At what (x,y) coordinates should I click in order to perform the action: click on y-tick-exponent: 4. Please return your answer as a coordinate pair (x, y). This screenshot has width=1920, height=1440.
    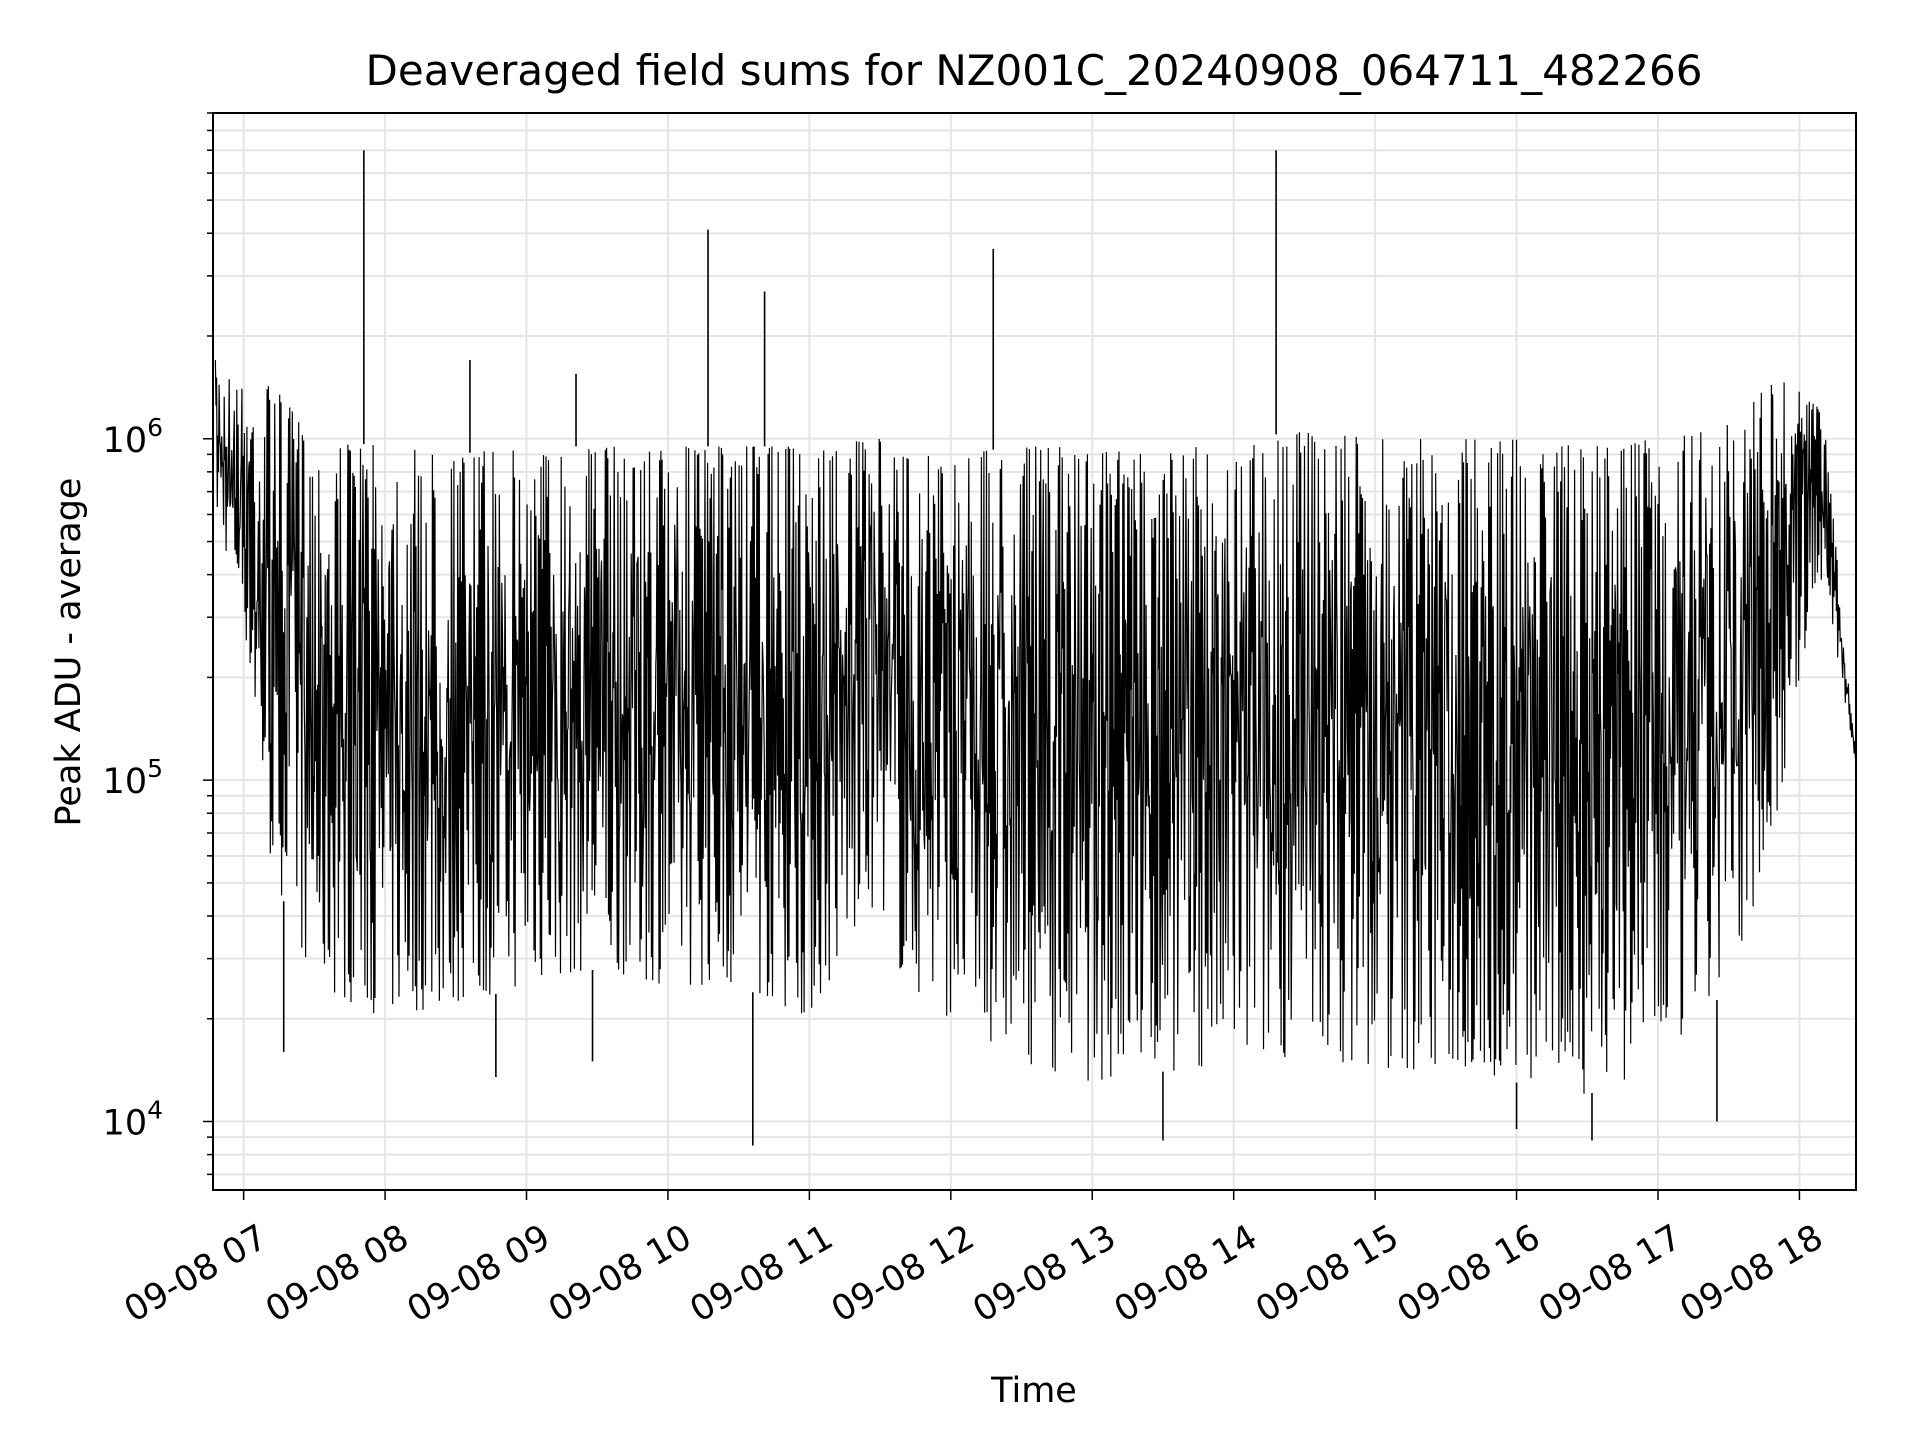
    Looking at the image, I should click on (155, 1110).